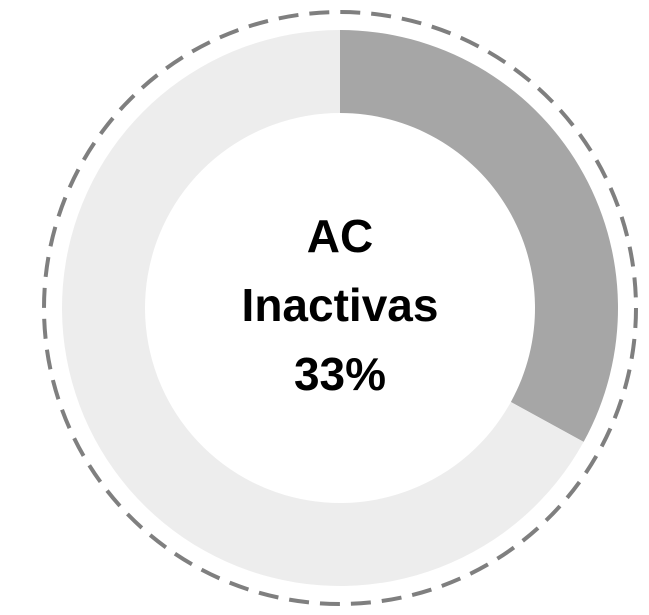 This screenshot has width=649, height=615. I want to click on value-label: 33%, so click(340, 374).